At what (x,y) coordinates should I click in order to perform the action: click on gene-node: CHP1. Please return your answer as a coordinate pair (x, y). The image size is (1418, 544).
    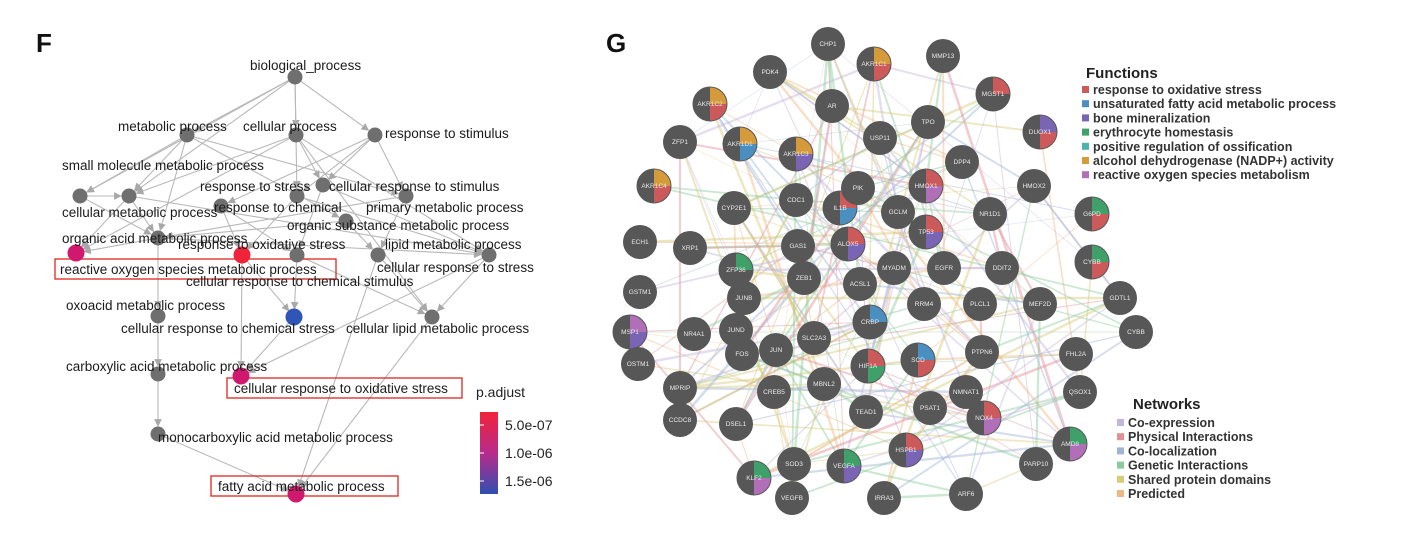
    Looking at the image, I should click on (828, 44).